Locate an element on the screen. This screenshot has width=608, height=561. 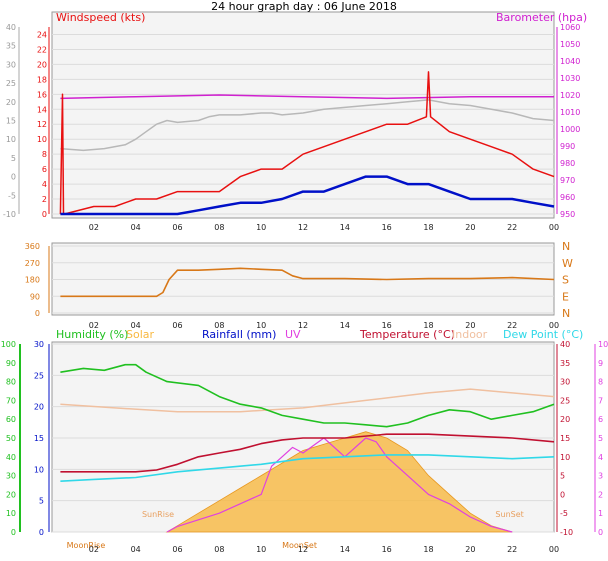
compass-tick: E is located at coordinates (565, 296).